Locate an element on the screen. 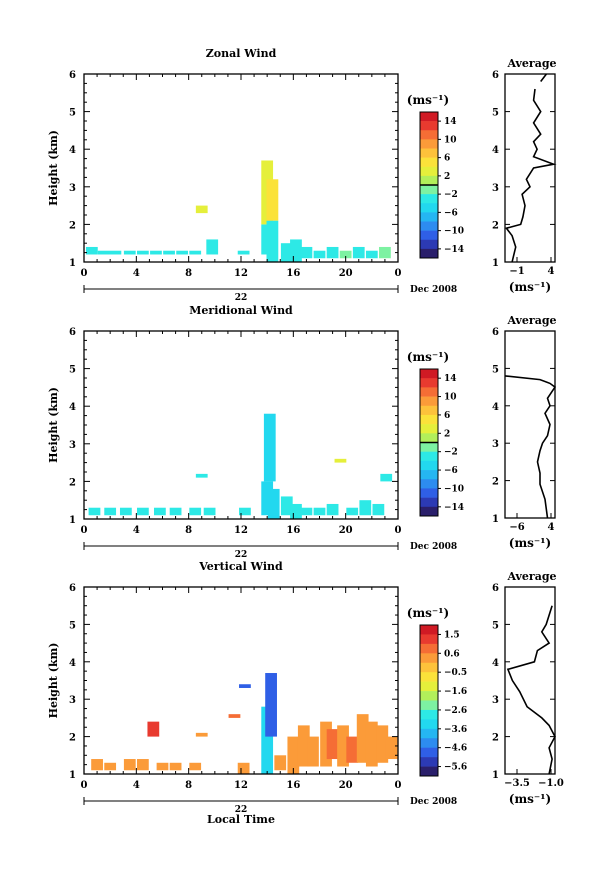 The image size is (611, 873). x-tick-label: 8 is located at coordinates (188, 785).